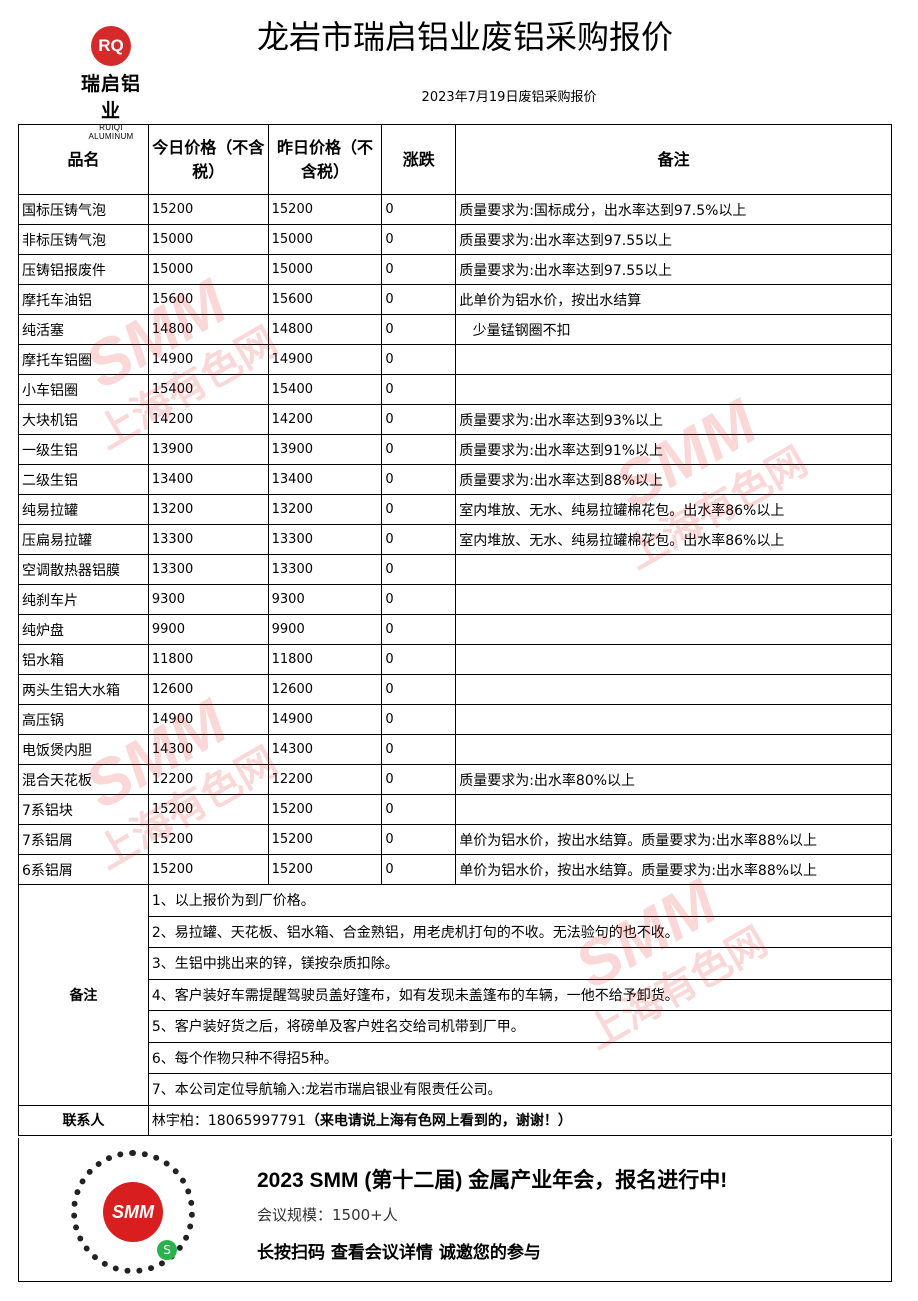 Image resolution: width=918 pixels, height=1301 pixels. Describe the element at coordinates (110, 97) in the screenshot. I see `logo-cn: 瑞启铝业` at that location.